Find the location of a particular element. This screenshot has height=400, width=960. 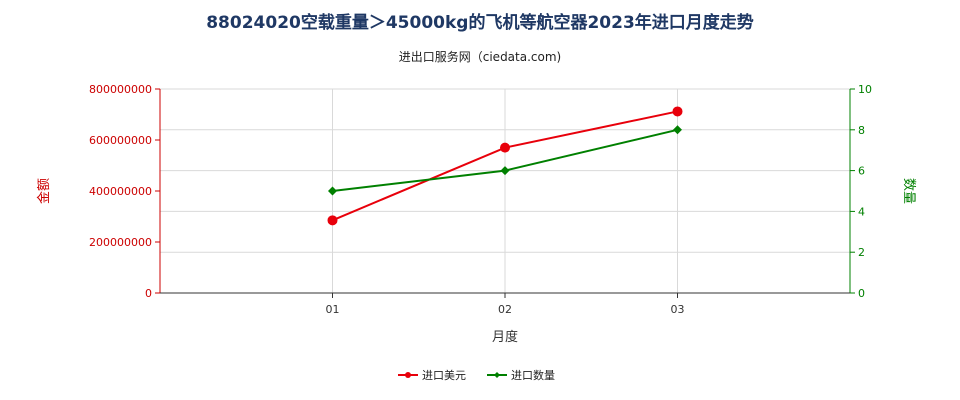

legend-marker-进口数量 is located at coordinates (497, 375).